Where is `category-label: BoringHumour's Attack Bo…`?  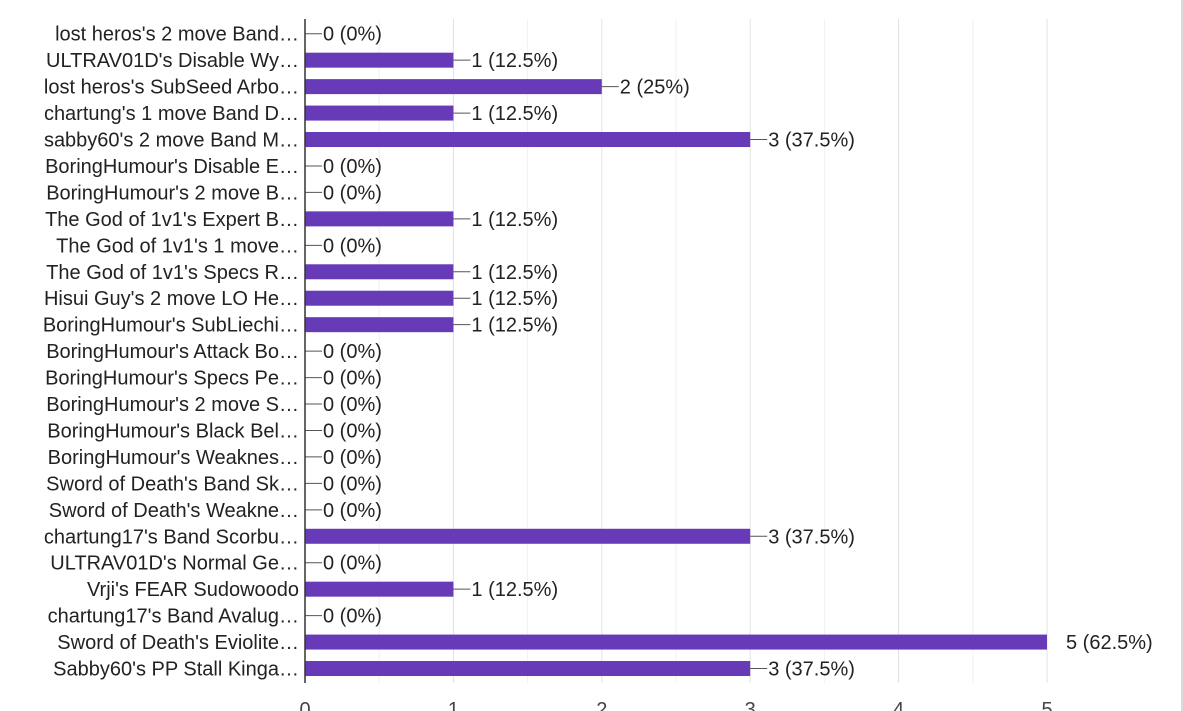
category-label: BoringHumour's Attack Bo… is located at coordinates (172, 352).